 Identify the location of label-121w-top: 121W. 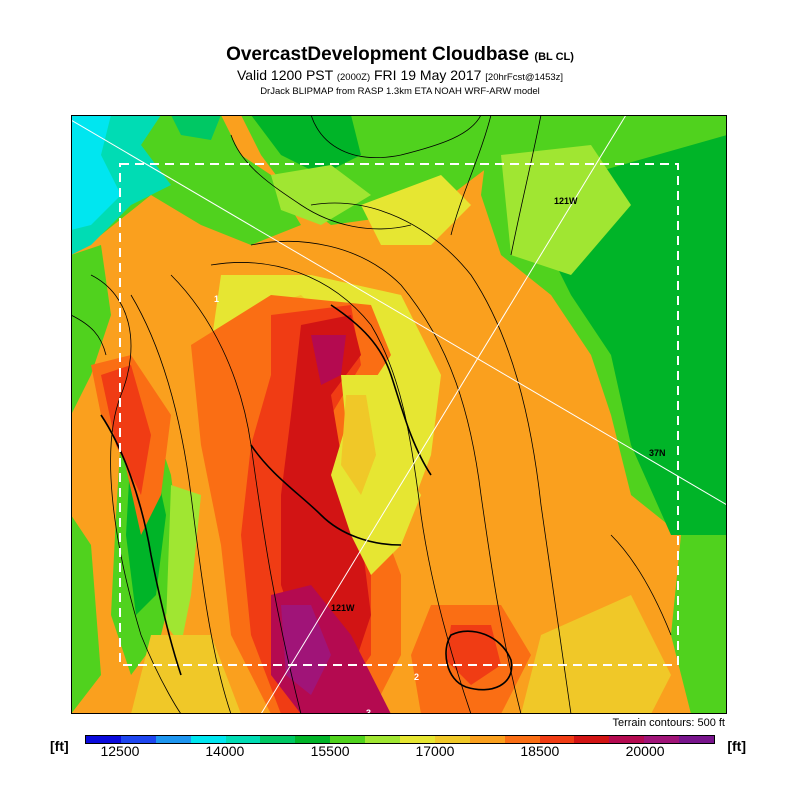
(566, 201).